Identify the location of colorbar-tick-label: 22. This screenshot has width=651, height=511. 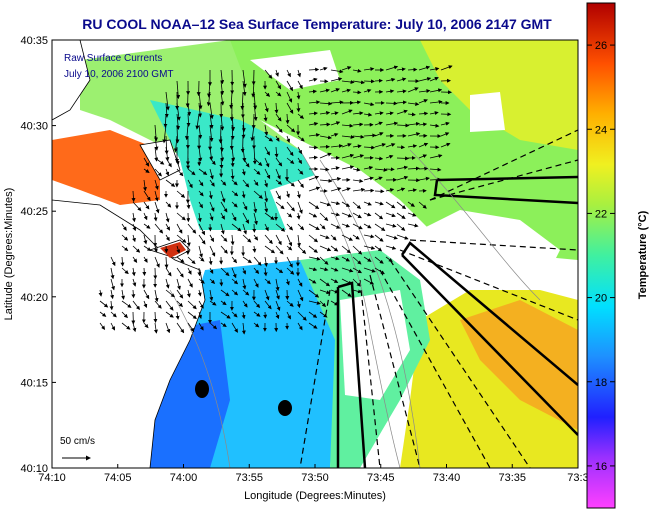
(601, 214).